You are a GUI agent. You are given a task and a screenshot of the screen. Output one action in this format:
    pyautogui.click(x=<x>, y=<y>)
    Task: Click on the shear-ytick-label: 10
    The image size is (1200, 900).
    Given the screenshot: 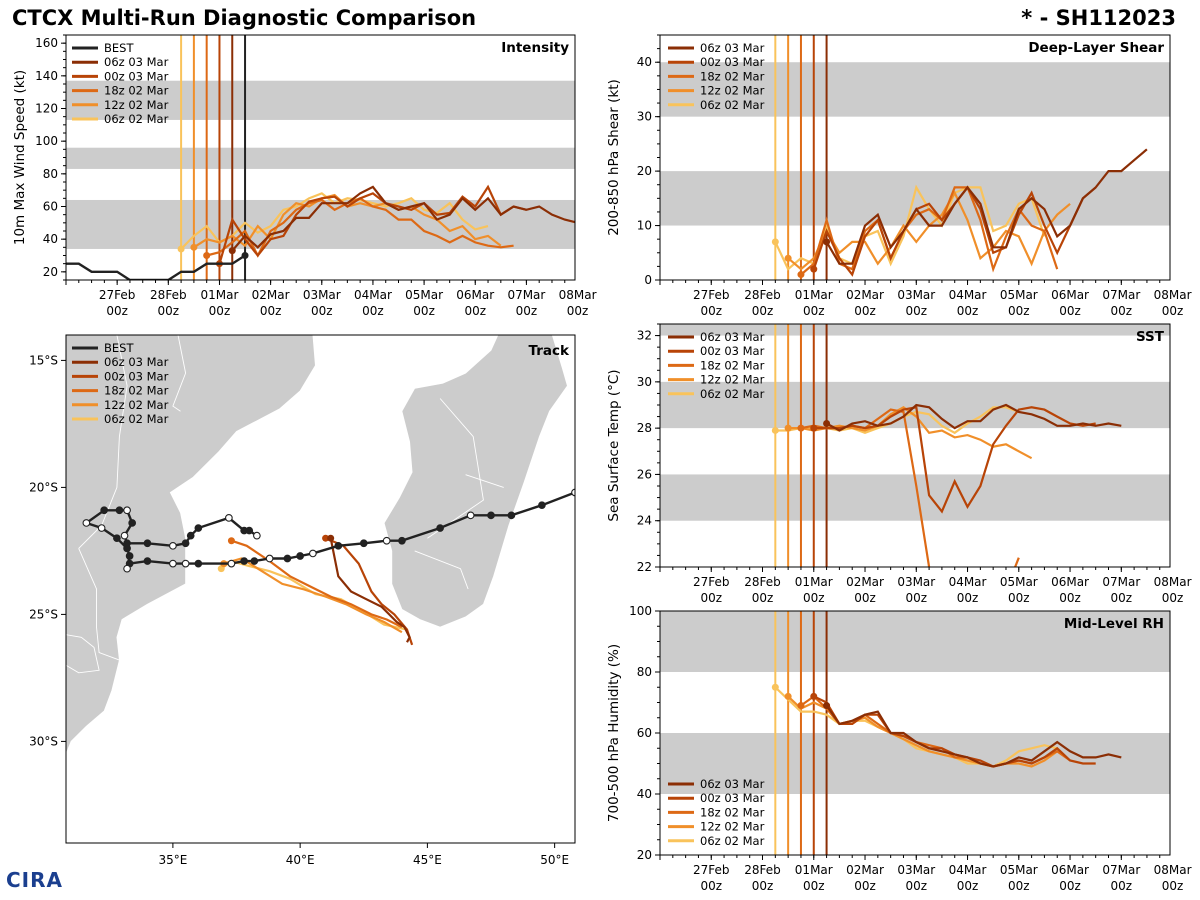 What is the action you would take?
    pyautogui.click(x=644, y=226)
    